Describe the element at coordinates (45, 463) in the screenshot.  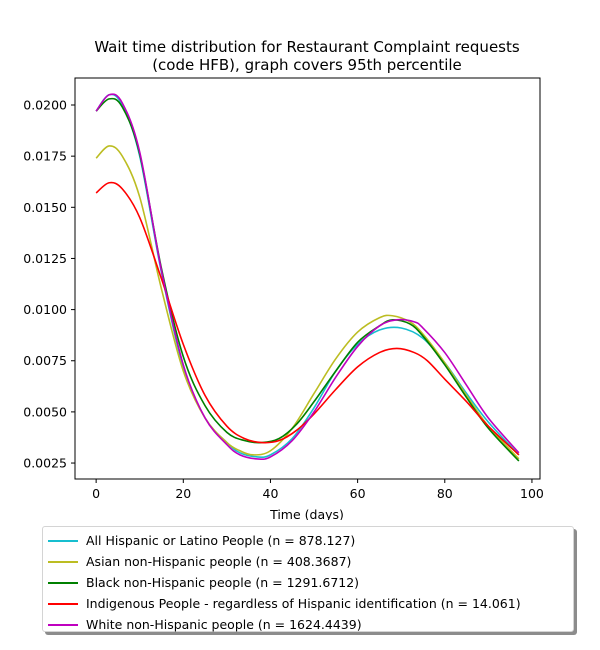
I see `y-tick-label: 0.0025` at that location.